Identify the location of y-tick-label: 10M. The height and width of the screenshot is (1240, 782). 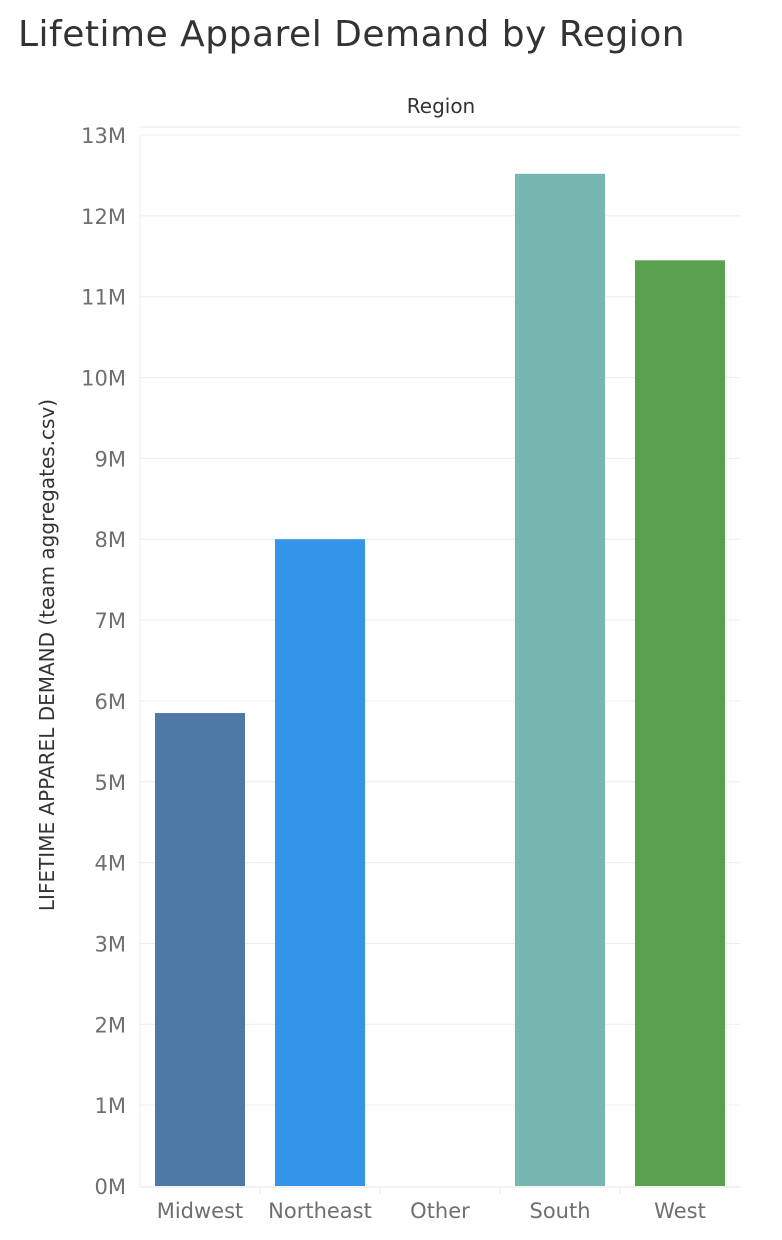
(103, 379).